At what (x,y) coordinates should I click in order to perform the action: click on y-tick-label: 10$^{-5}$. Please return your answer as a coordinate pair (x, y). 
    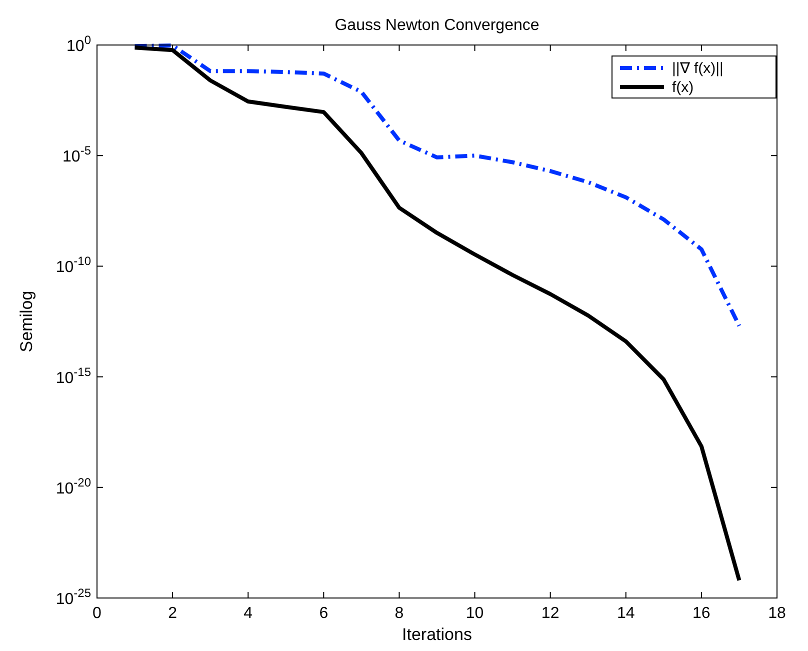
    Looking at the image, I should click on (77, 155).